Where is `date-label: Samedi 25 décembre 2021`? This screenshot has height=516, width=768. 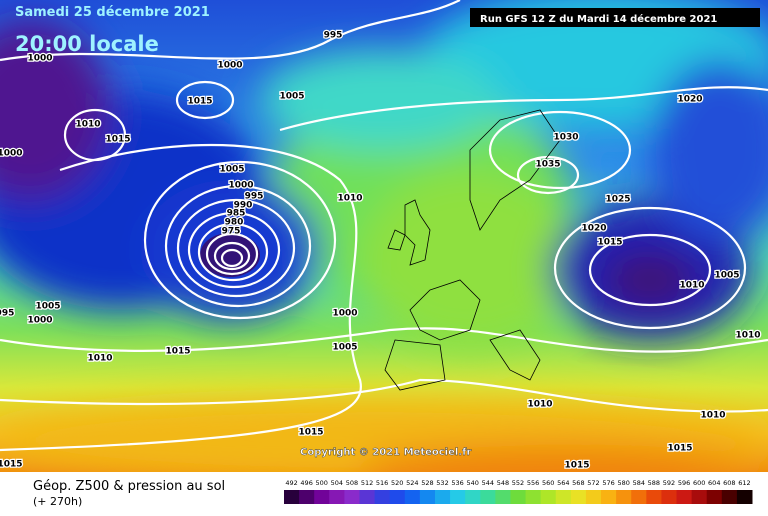 date-label: Samedi 25 décembre 2021 is located at coordinates (112, 12).